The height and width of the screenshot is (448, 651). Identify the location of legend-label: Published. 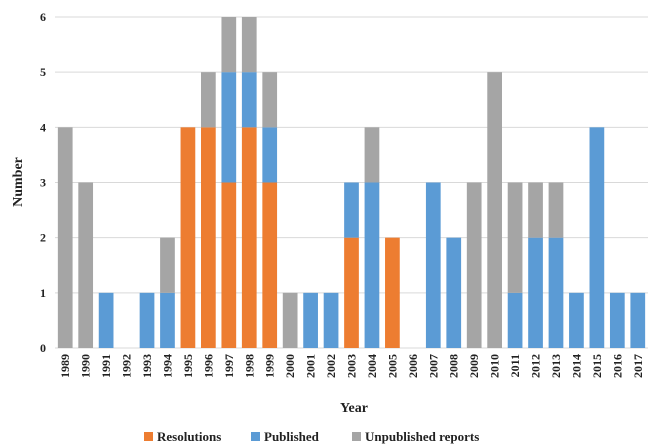
(292, 436).